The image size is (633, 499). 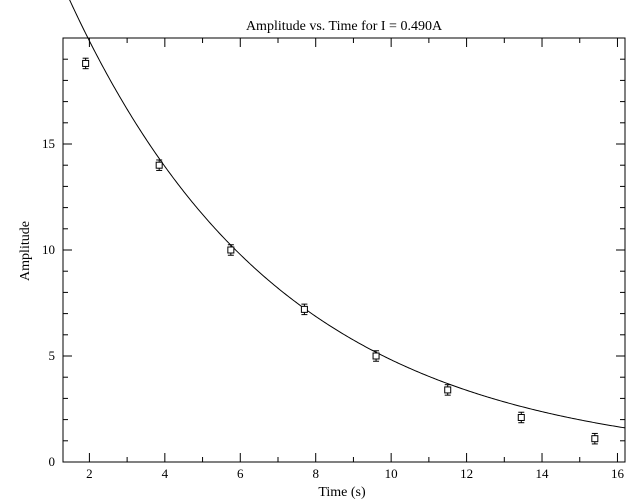 I want to click on x-tick-label: 16, so click(x=618, y=473).